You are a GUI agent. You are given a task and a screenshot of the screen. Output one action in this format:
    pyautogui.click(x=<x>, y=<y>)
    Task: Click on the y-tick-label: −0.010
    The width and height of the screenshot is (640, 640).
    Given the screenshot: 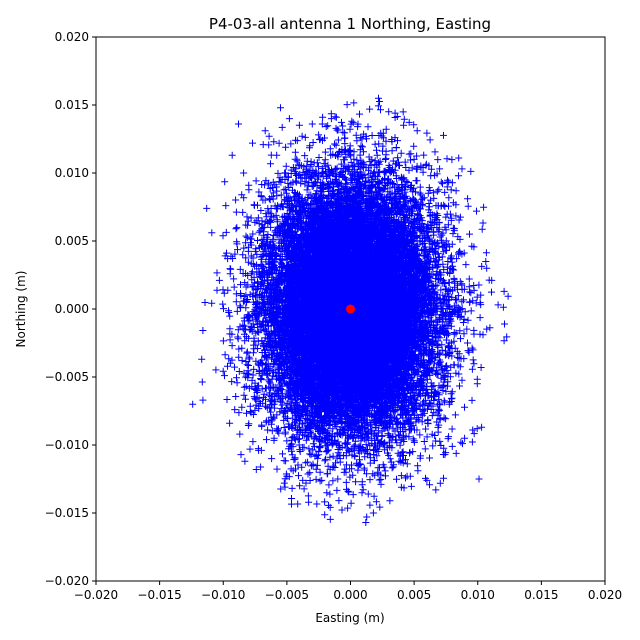 What is the action you would take?
    pyautogui.click(x=67, y=445)
    